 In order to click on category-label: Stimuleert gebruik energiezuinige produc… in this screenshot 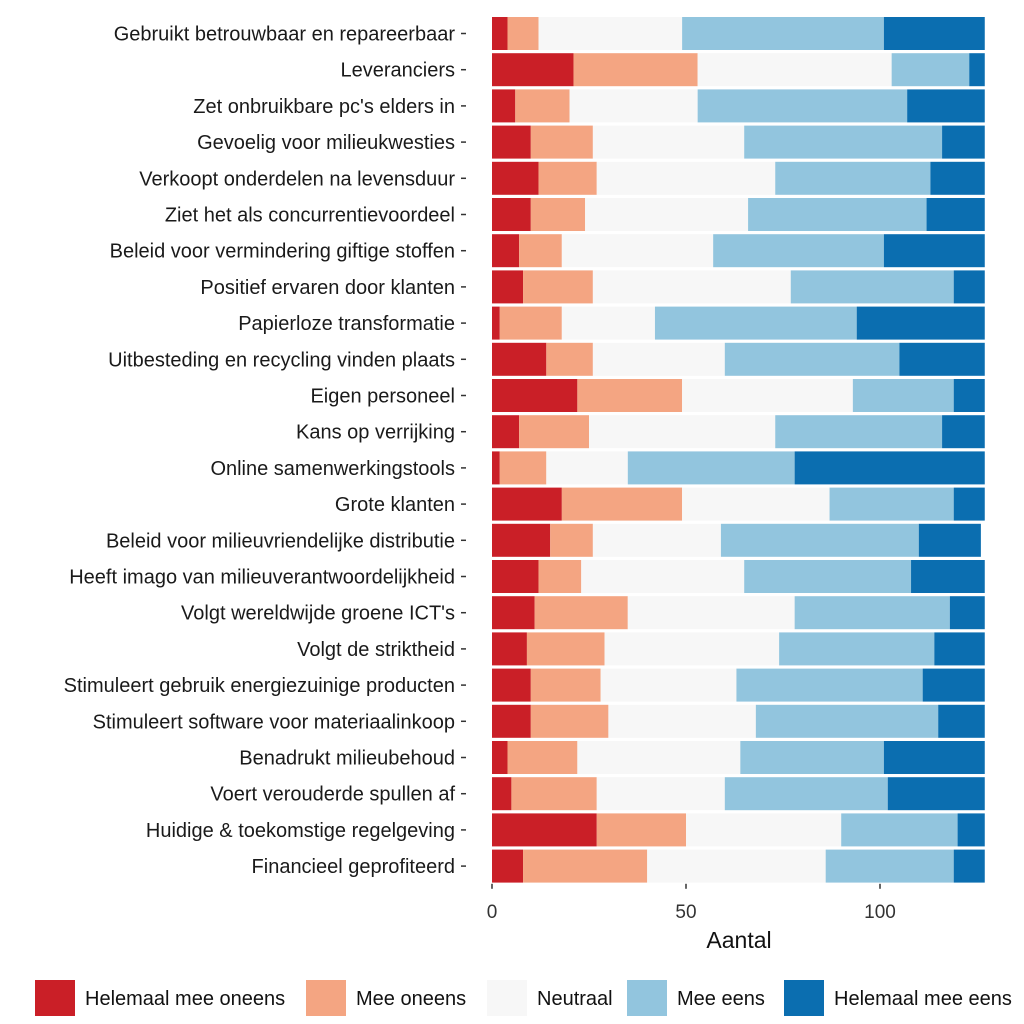, I will do `click(259, 686)`.